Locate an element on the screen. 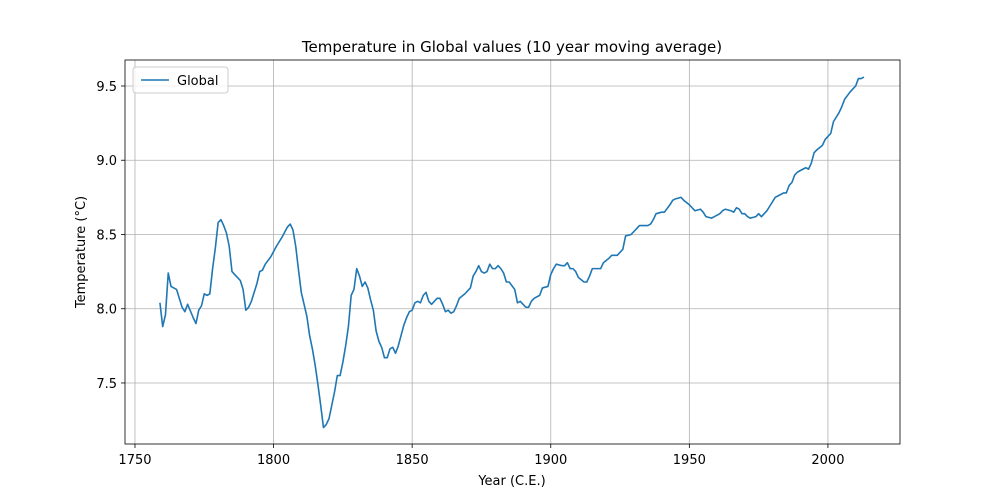 The width and height of the screenshot is (1000, 500). y-tick-label: 8.0 is located at coordinates (106, 310).